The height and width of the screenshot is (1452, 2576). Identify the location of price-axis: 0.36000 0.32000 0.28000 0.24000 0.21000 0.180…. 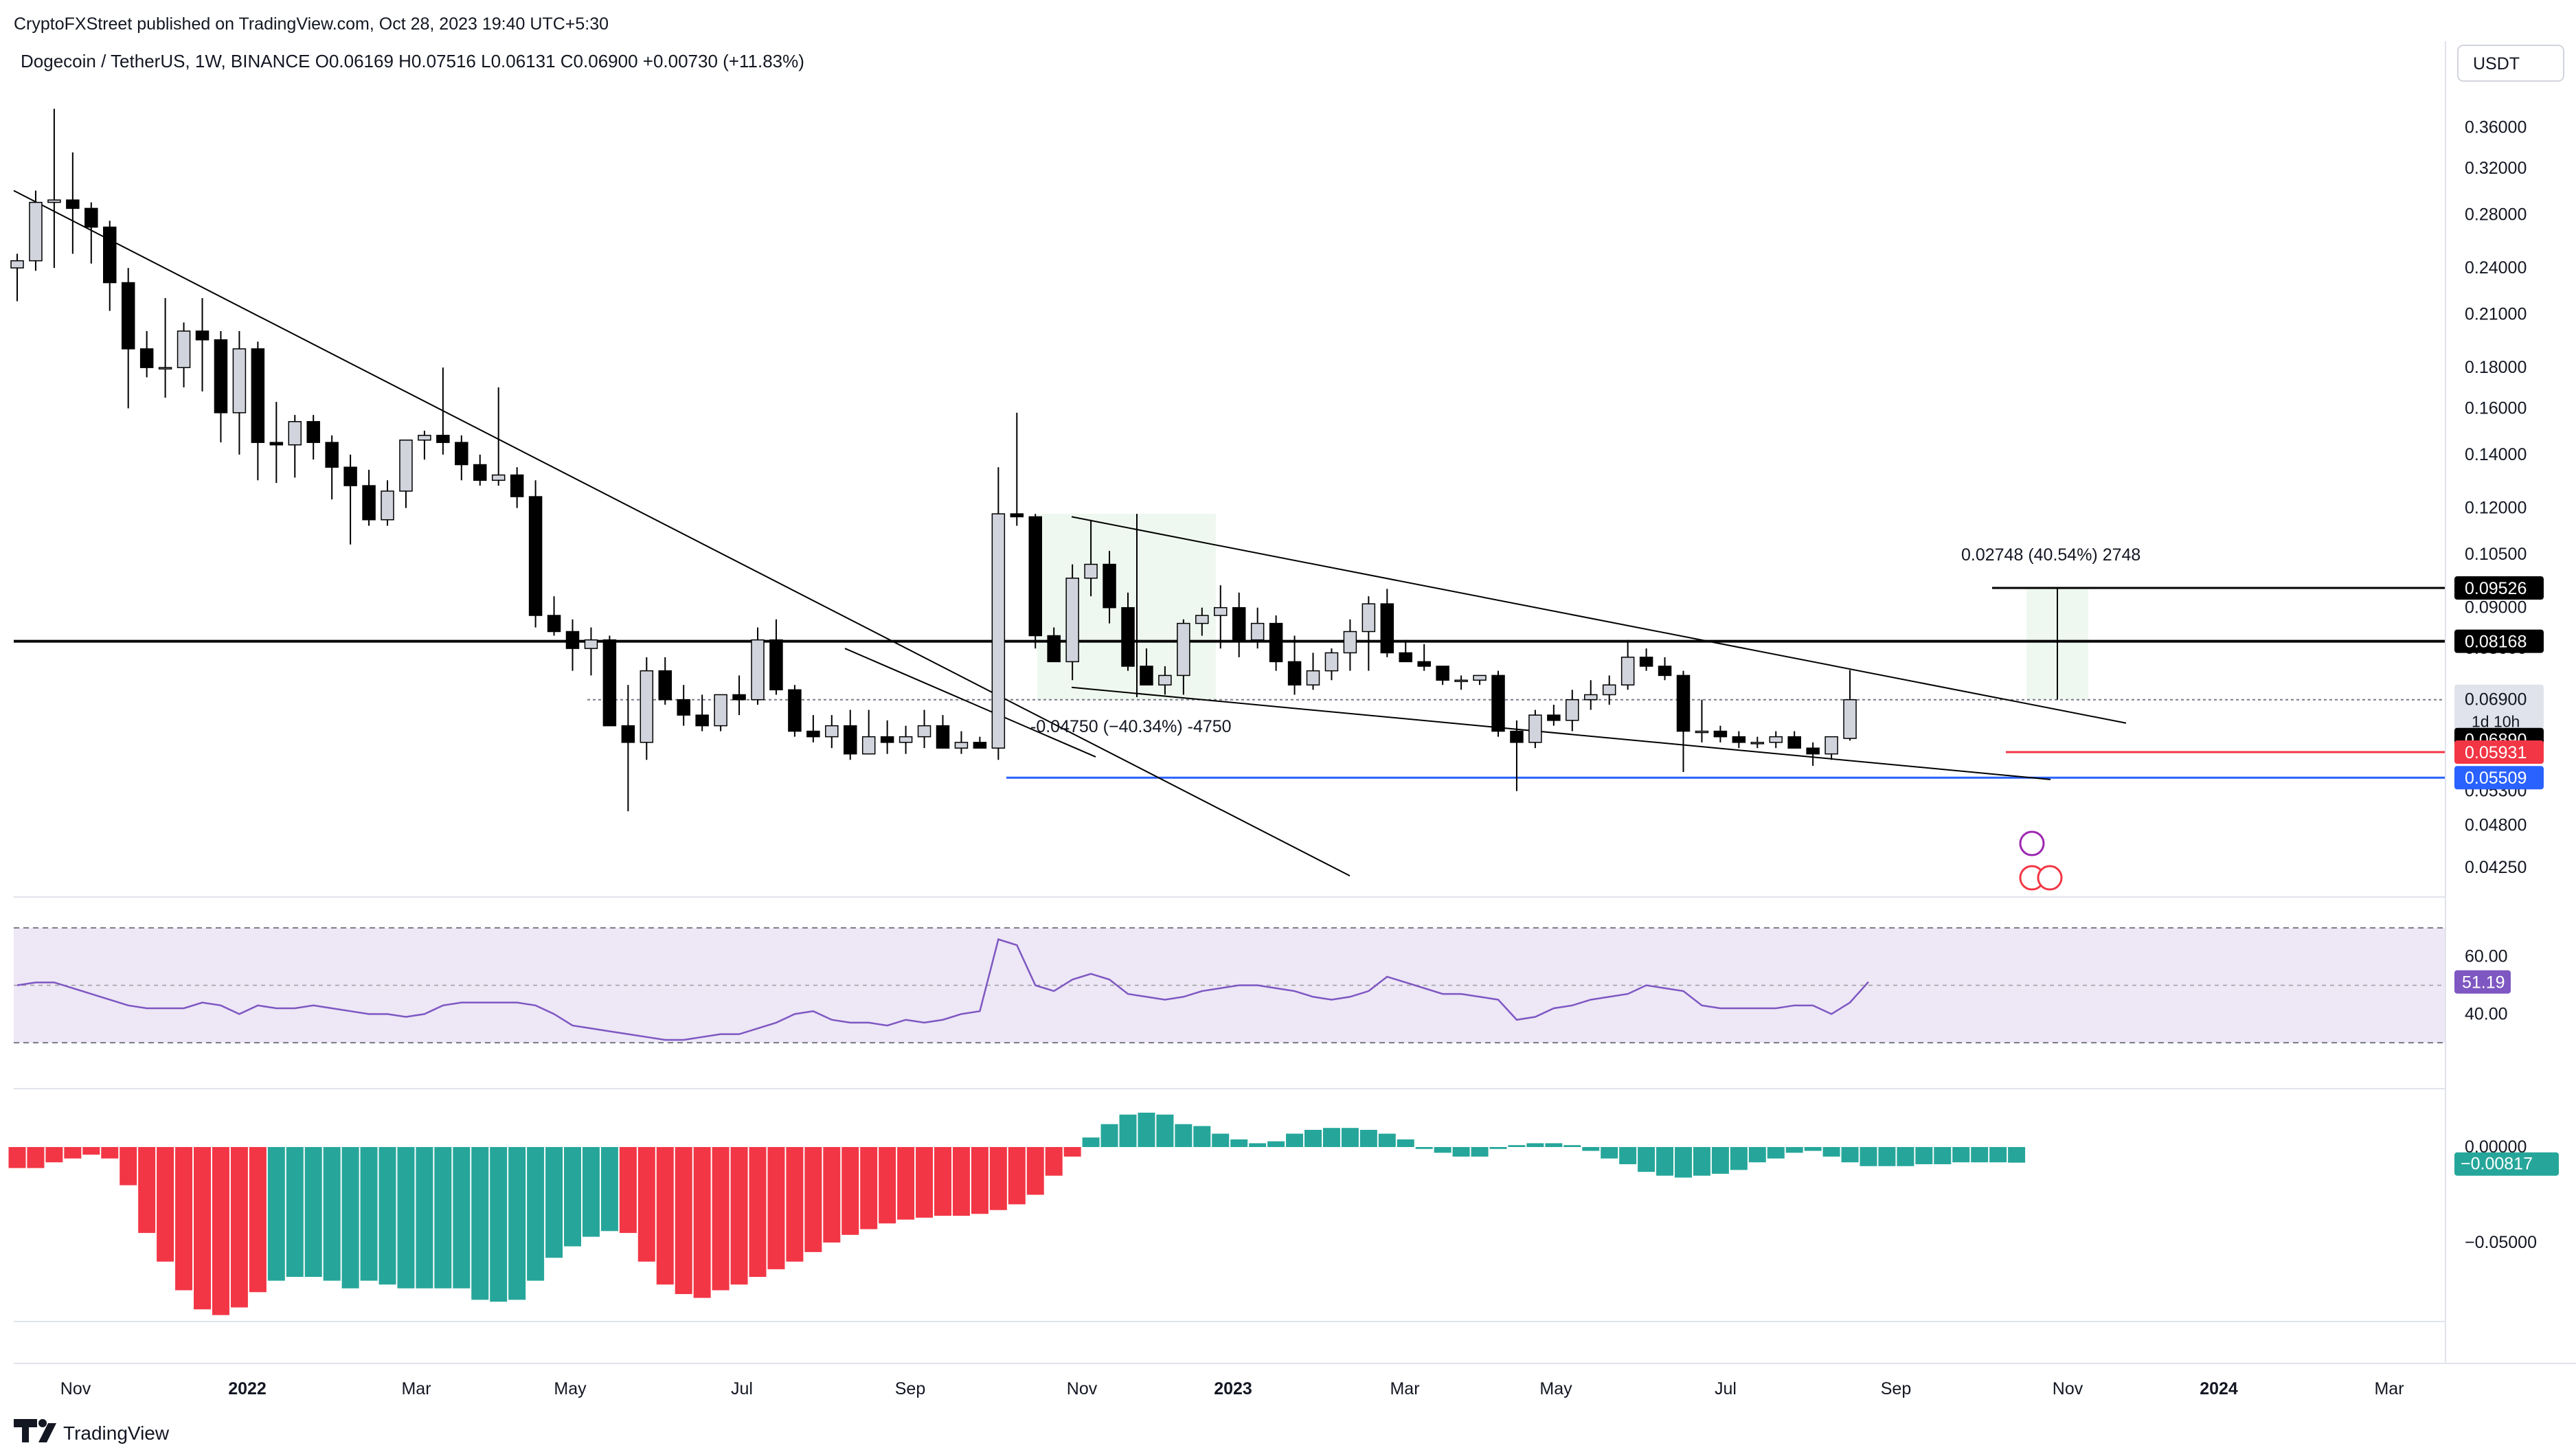
(2494, 702).